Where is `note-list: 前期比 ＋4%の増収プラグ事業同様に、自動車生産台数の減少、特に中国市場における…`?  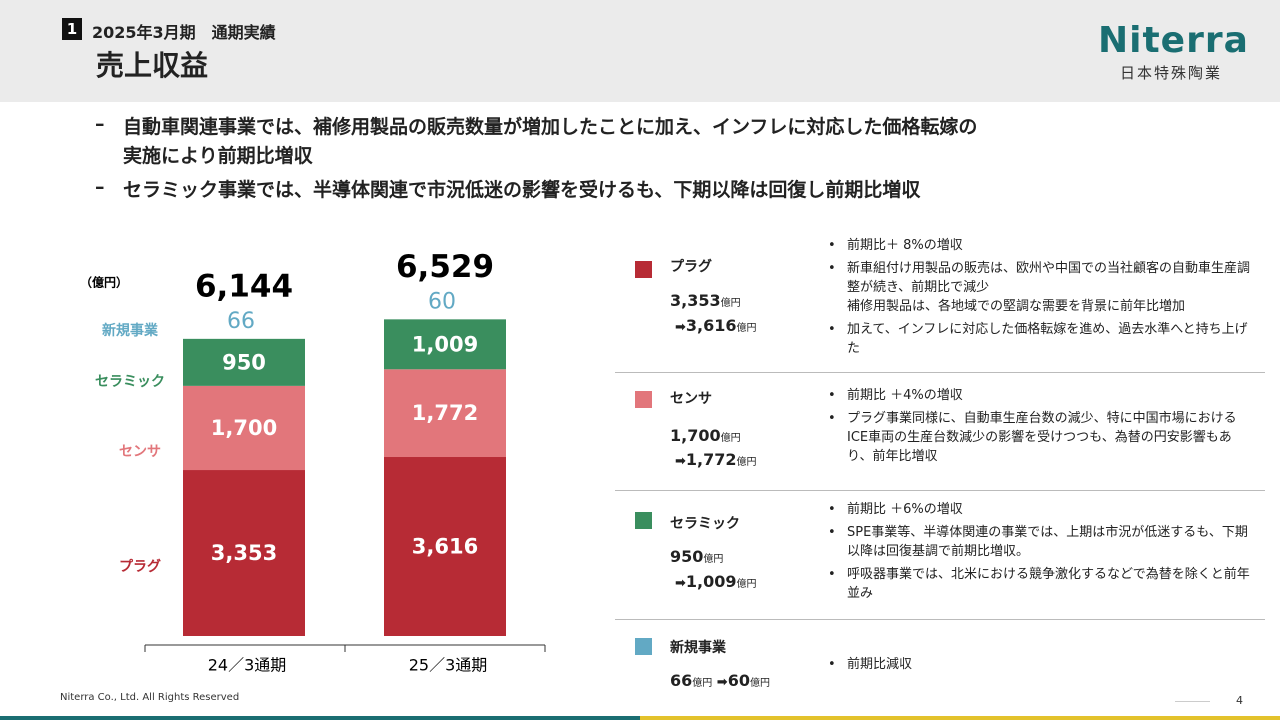 note-list: 前期比 ＋4%の増収プラグ事業同様に、自動車生産台数の減少、特に中国市場における… is located at coordinates (1037, 428).